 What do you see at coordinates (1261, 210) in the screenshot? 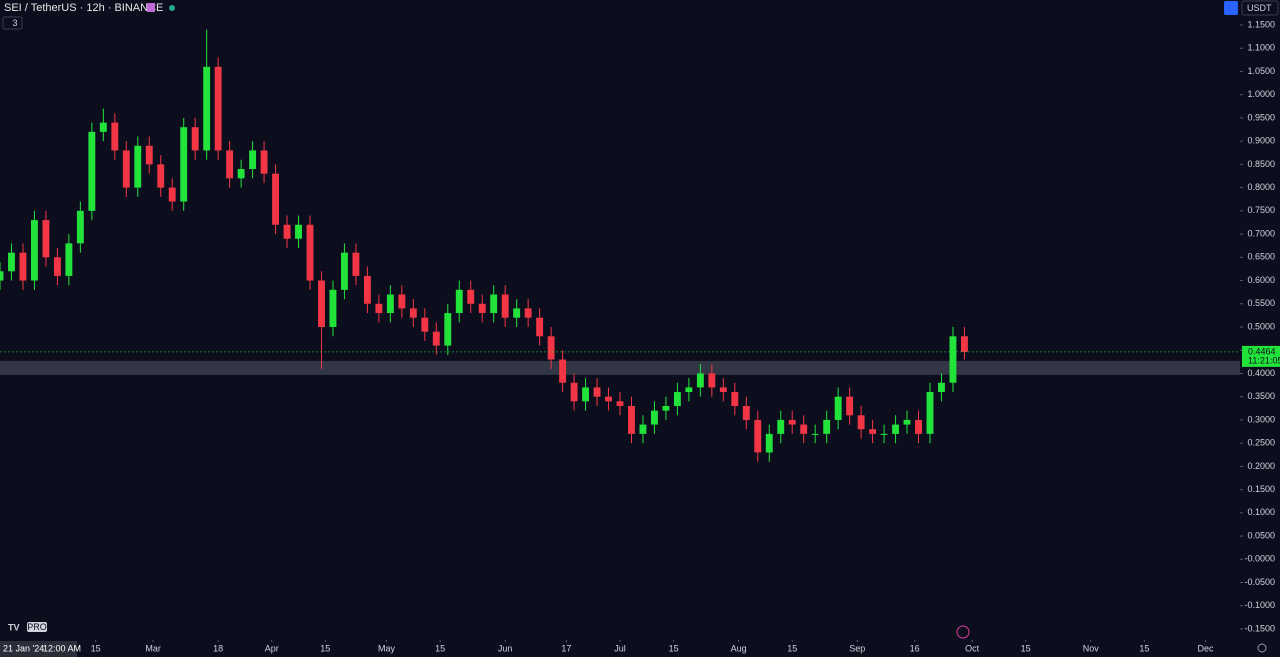
I see `y-tick-label: 0.7500` at bounding box center [1261, 210].